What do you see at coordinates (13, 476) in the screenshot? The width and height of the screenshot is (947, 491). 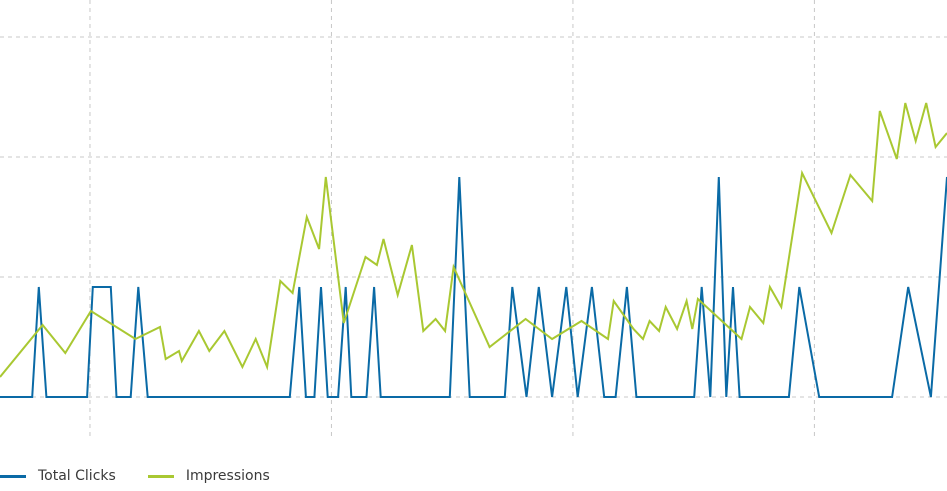 I see `legend-swatch-total-clicks` at bounding box center [13, 476].